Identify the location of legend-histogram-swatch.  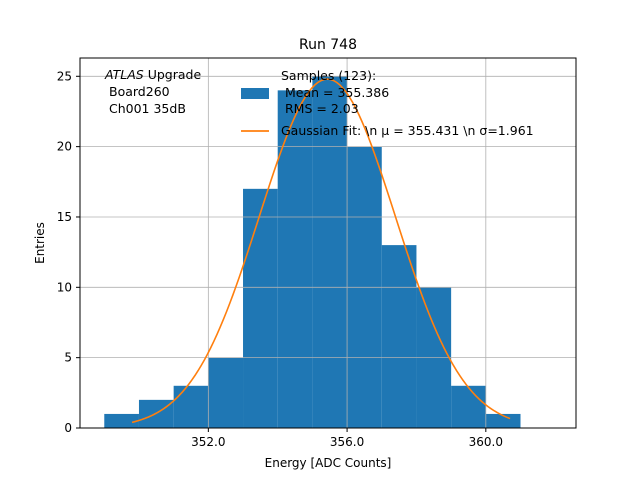
(255, 93).